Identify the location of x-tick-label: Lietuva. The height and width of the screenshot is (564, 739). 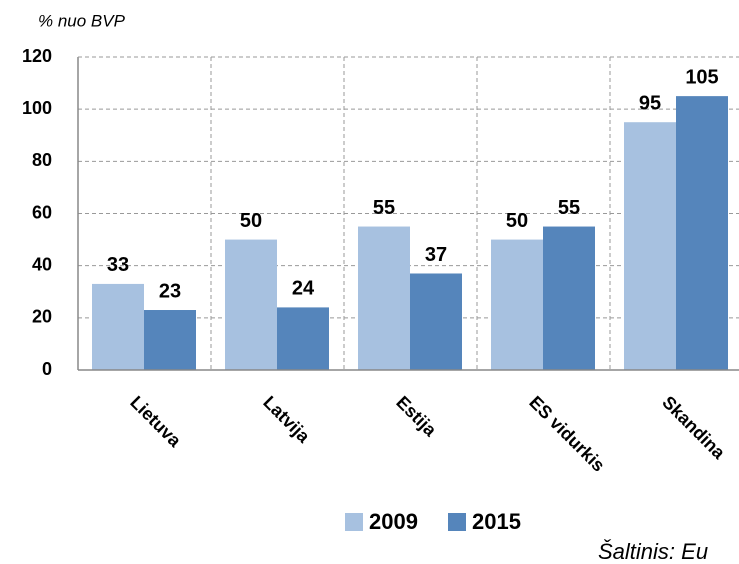
(155, 421).